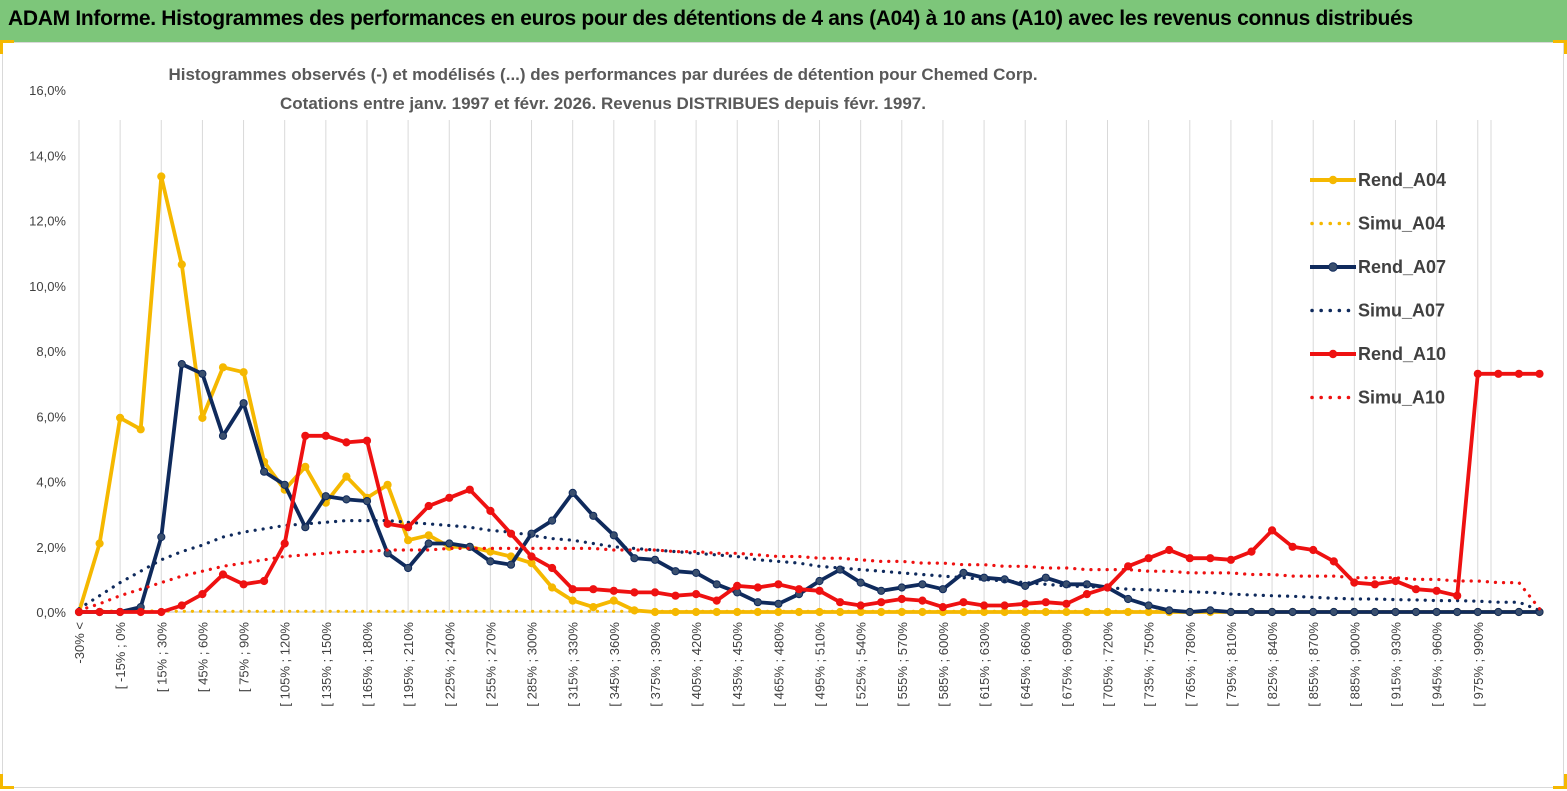 The height and width of the screenshot is (791, 1567). Describe the element at coordinates (737, 664) in the screenshot. I see `x-tick-label: [ 435% ; 450%` at that location.